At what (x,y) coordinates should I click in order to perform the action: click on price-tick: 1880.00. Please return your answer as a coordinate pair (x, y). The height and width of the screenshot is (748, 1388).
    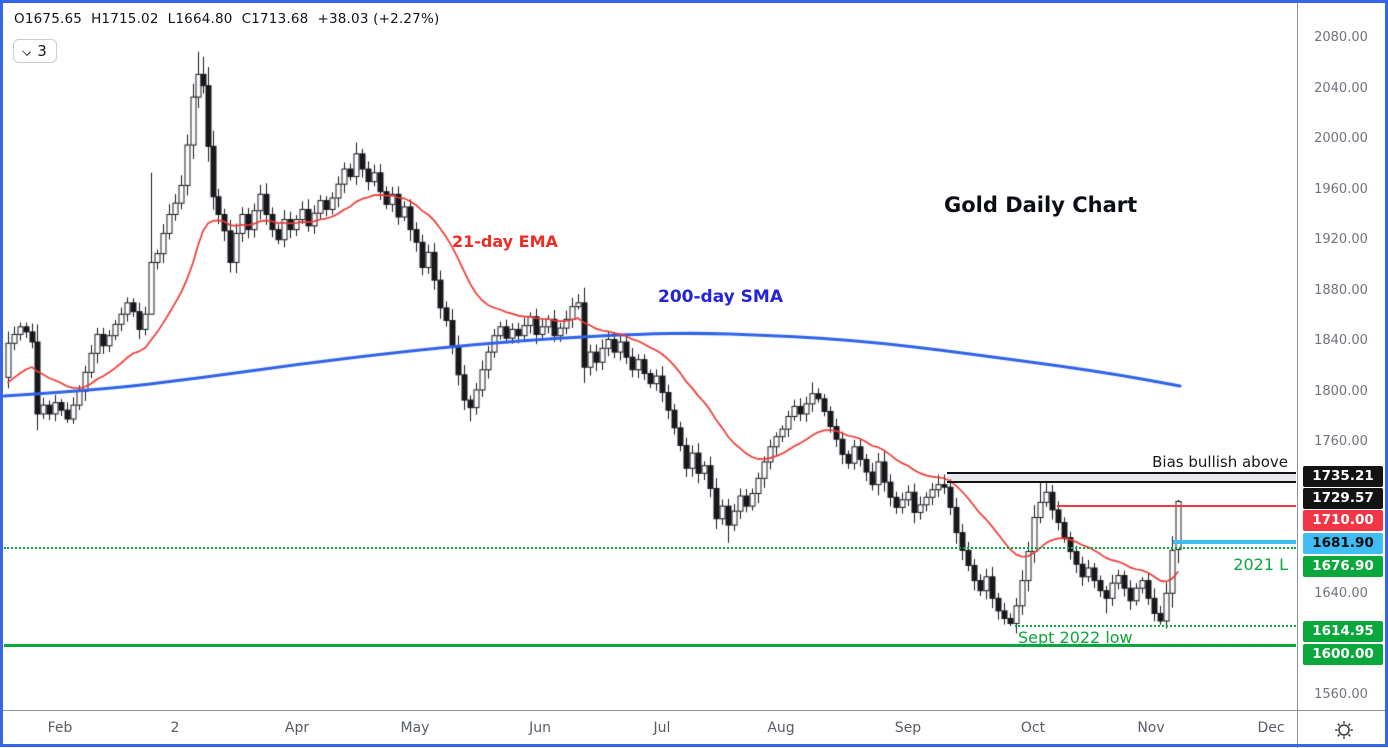
    Looking at the image, I should click on (1341, 290).